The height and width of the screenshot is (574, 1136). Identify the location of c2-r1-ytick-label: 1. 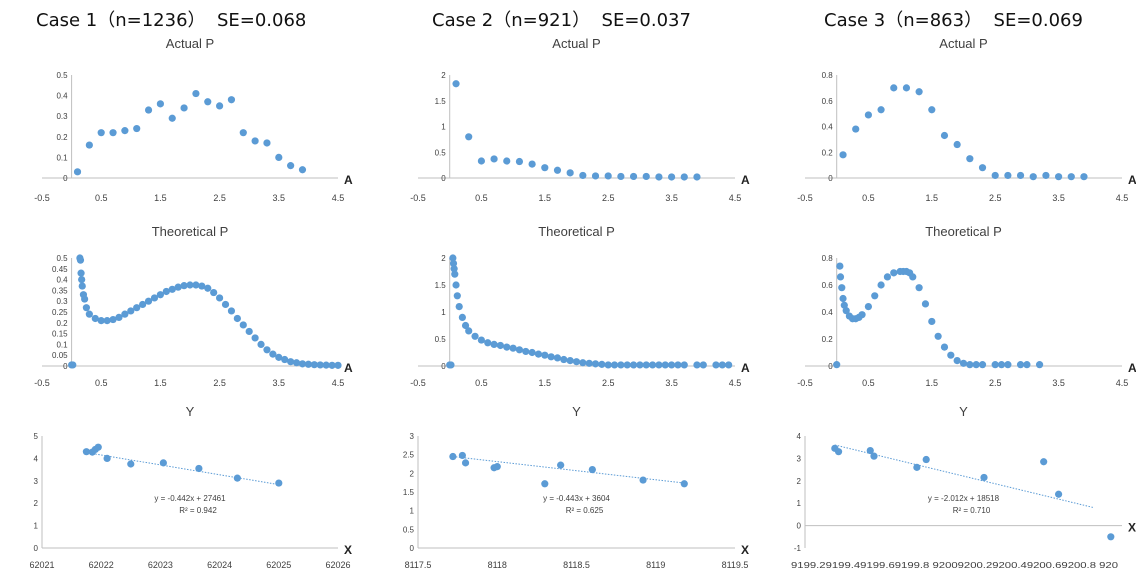
(443, 127).